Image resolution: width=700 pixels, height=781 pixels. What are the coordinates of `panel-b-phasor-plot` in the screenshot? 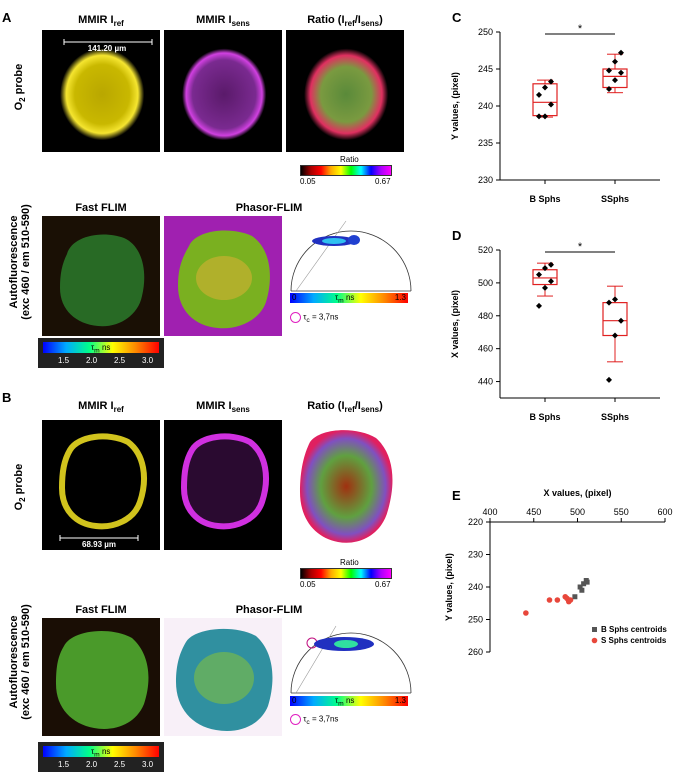 It's located at (351, 658).